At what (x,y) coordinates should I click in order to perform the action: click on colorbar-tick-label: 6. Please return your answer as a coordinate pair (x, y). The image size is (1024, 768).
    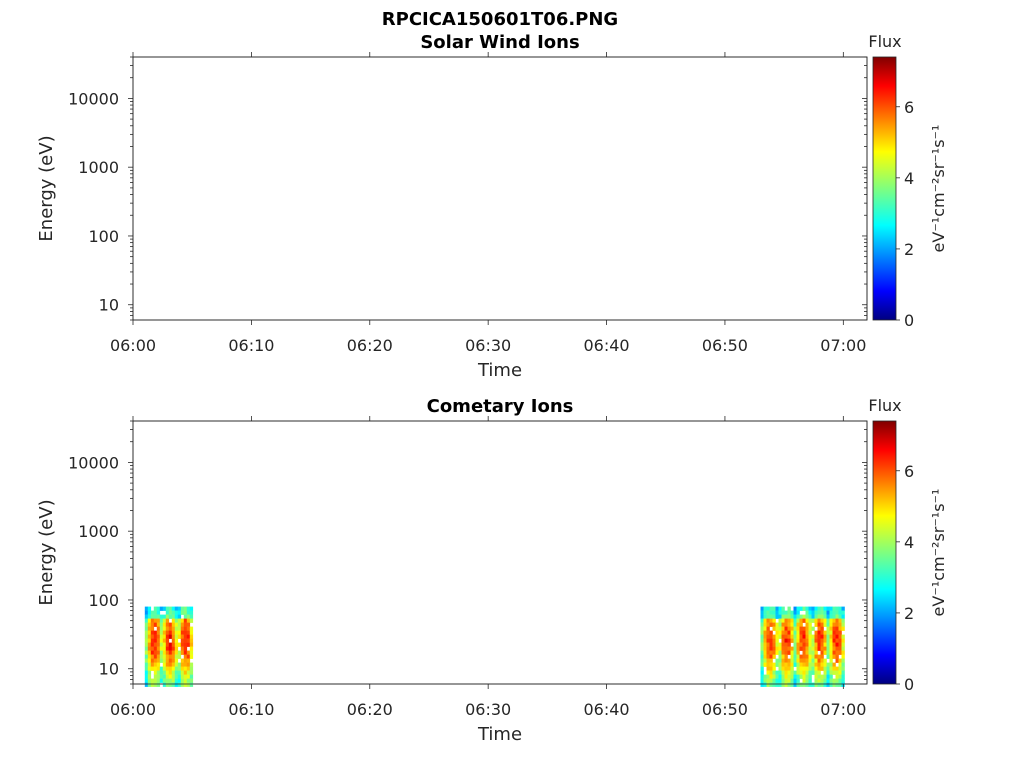
    Looking at the image, I should click on (909, 471).